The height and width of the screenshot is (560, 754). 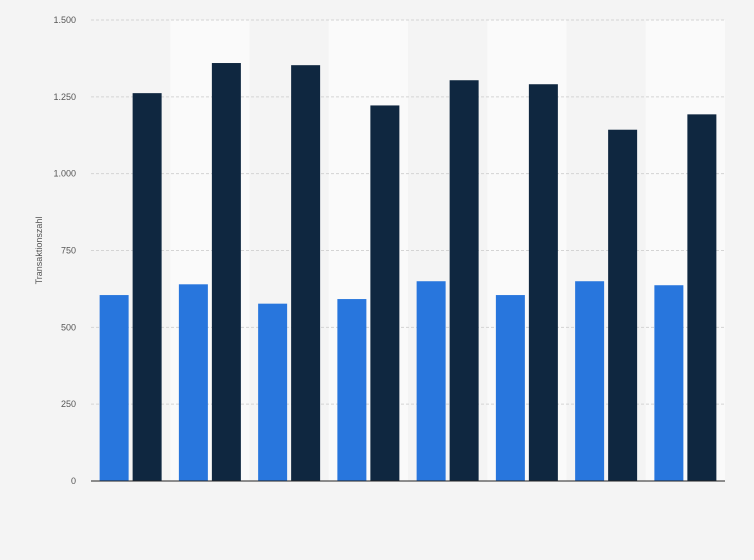 What do you see at coordinates (64, 97) in the screenshot?
I see `y-tick-label: 1.250` at bounding box center [64, 97].